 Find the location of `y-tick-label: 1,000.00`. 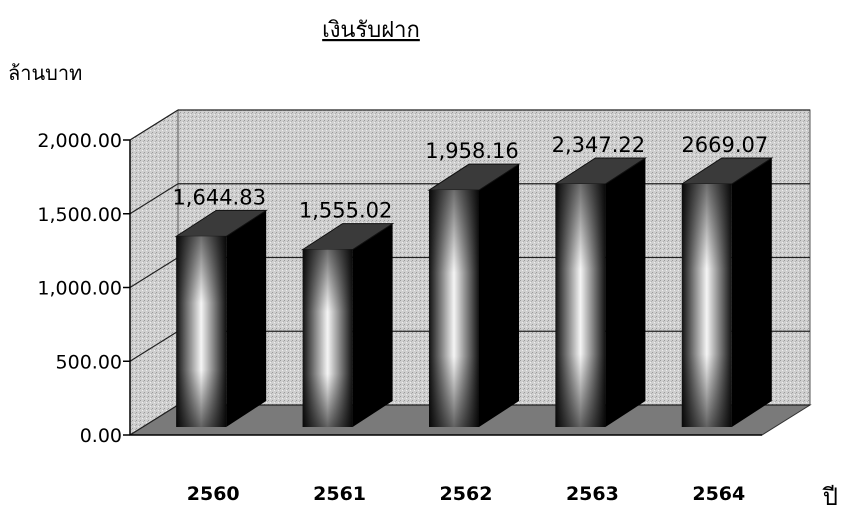

y-tick-label: 1,000.00 is located at coordinates (79, 289).